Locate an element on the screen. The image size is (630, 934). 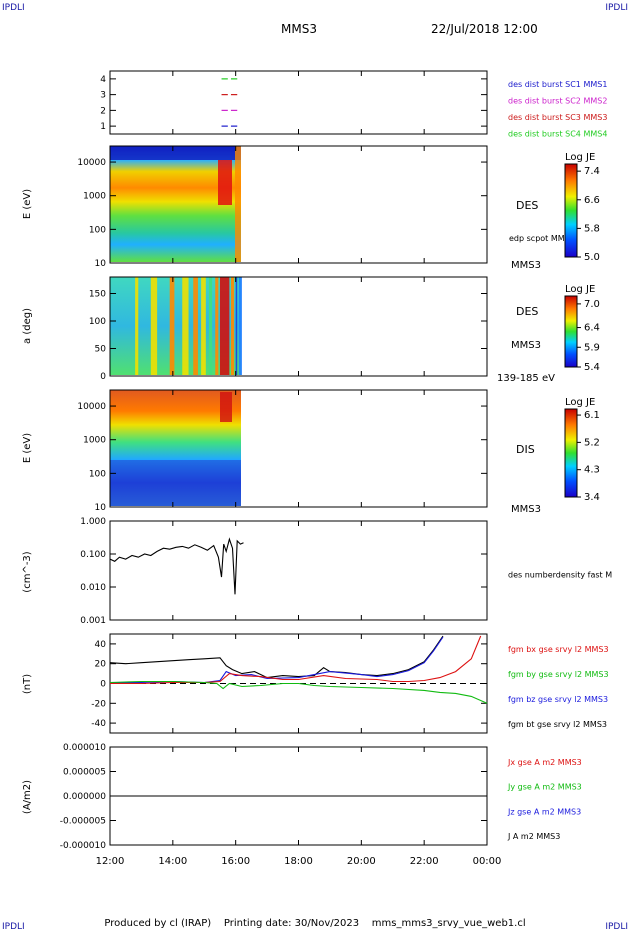
colorbar-dis-energy: Log JE 3.4 4.3 5.2 6.1 is located at coordinates (582, 450).